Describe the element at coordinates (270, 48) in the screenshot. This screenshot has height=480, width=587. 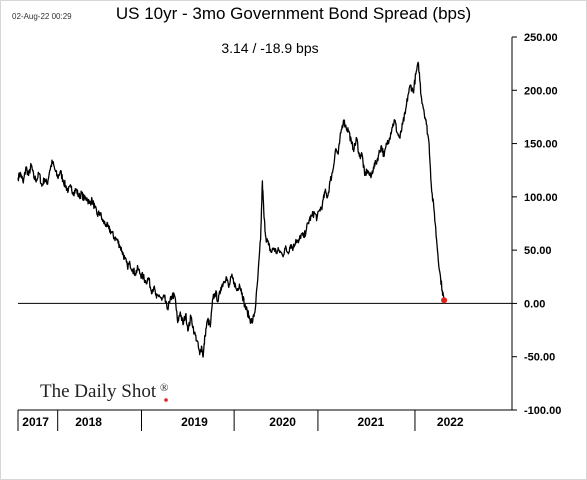
I see `chart-subtitle: 3.14 / -18.9 bps` at that location.